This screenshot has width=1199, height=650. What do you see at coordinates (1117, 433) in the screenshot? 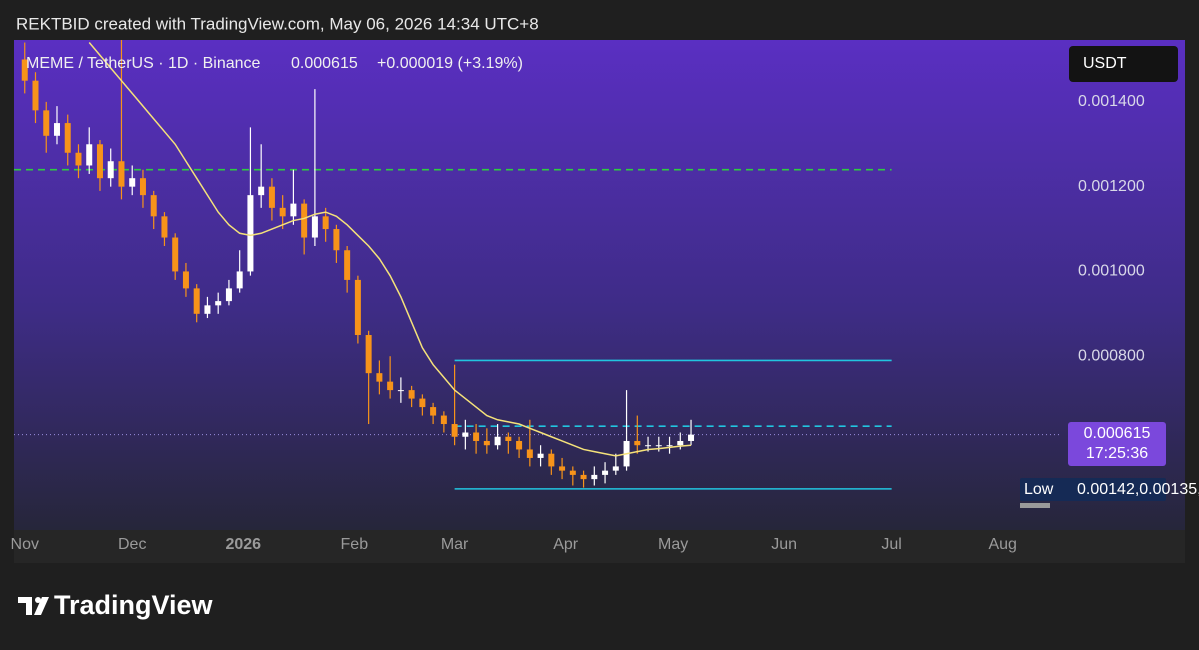
I see `price-label: 0.000615` at bounding box center [1117, 433].